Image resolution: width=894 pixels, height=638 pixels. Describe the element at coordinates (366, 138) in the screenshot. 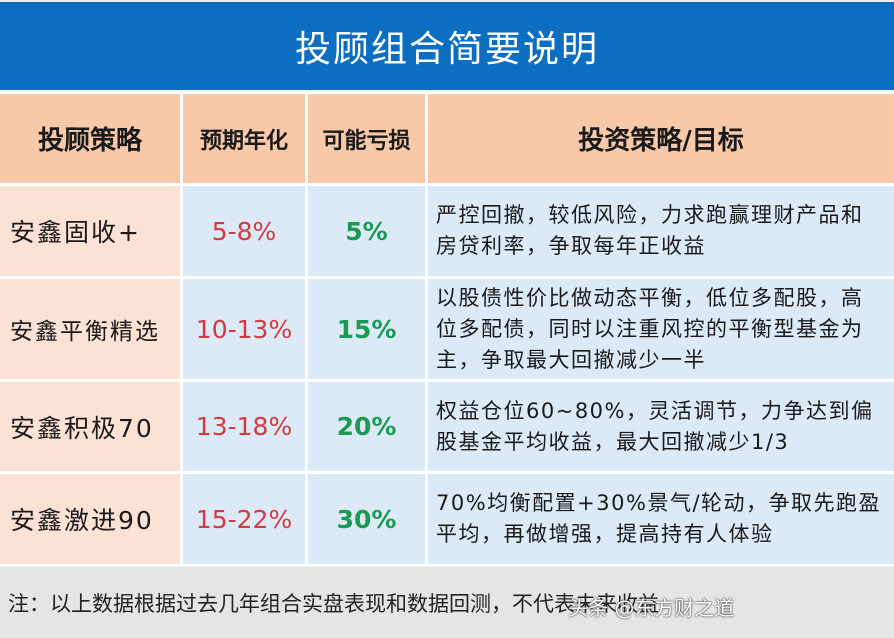

I see `header-possible-loss: 可能亏损` at that location.